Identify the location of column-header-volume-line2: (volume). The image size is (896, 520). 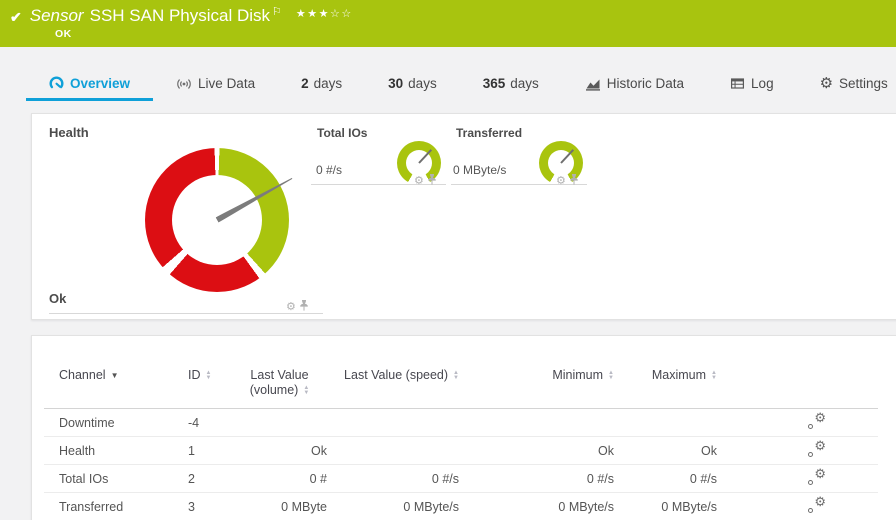
(274, 390).